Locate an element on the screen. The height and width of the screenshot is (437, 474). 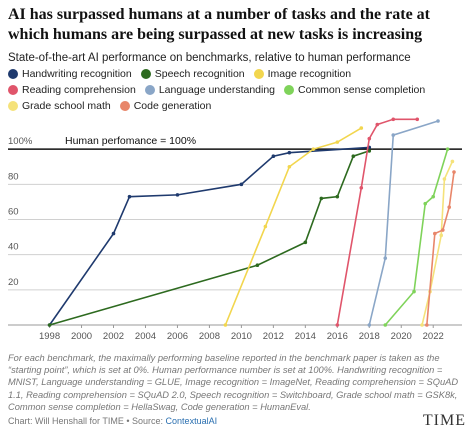
legend-item: Speech recognition is located at coordinates (192, 74).